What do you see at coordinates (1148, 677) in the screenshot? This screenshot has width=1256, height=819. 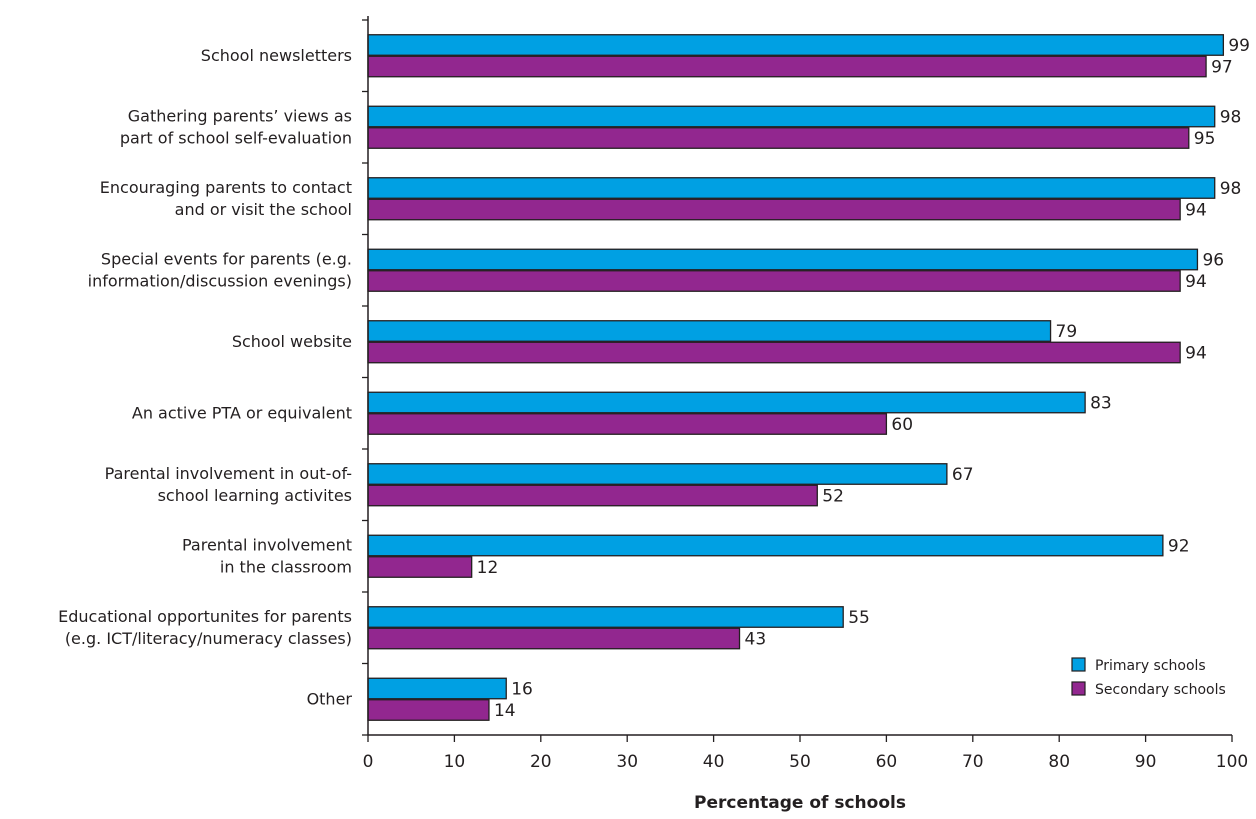 I see `legend: Primary schools Secondary schools` at bounding box center [1148, 677].